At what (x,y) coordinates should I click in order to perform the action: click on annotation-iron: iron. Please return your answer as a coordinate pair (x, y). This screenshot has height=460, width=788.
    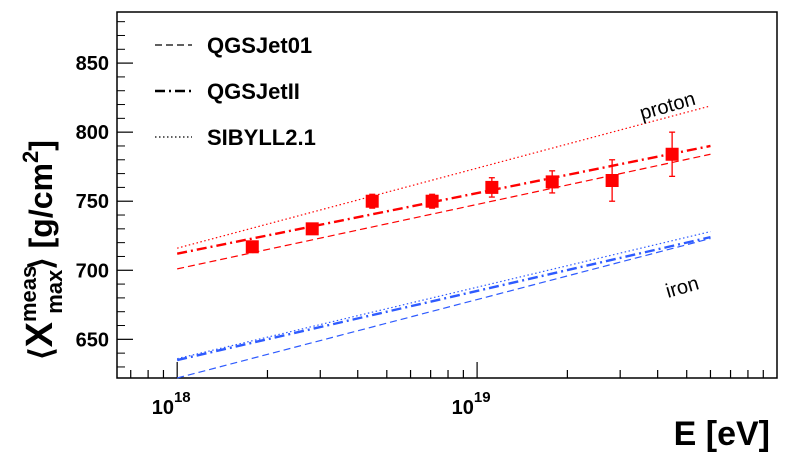
    Looking at the image, I should click on (682, 287).